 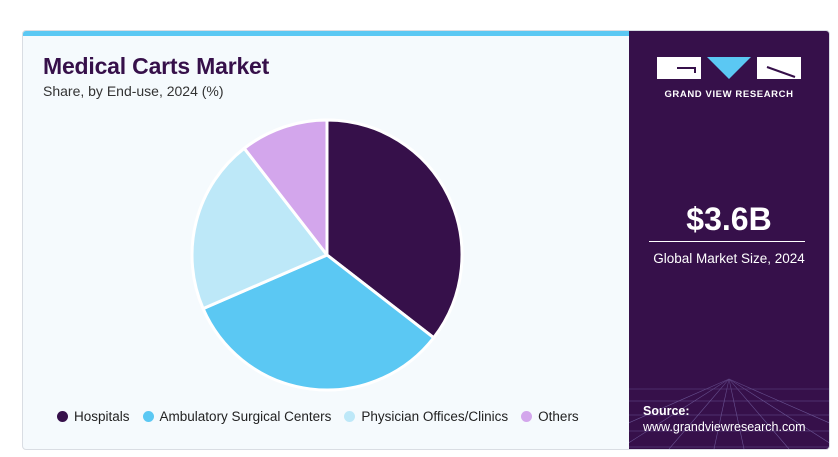 I want to click on pie-slice-physician-offices-clinics, so click(x=259, y=228).